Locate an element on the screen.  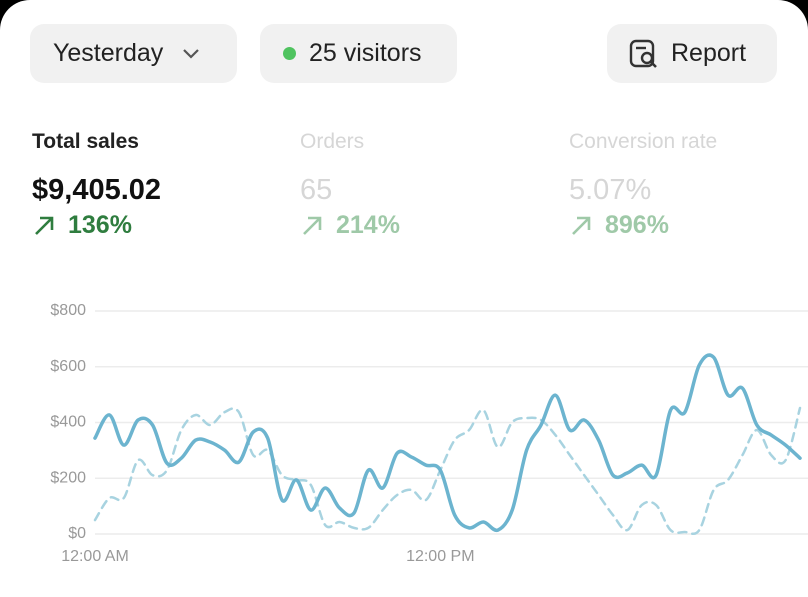
period: Yesterday is located at coordinates (108, 53).